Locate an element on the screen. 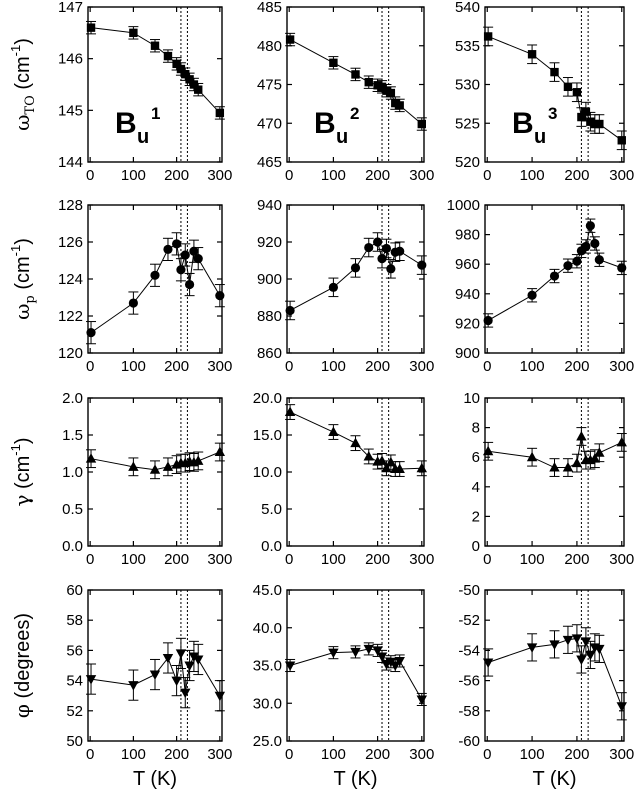 The height and width of the screenshot is (802, 638). y-tick-label: 980 is located at coordinates (467, 235).